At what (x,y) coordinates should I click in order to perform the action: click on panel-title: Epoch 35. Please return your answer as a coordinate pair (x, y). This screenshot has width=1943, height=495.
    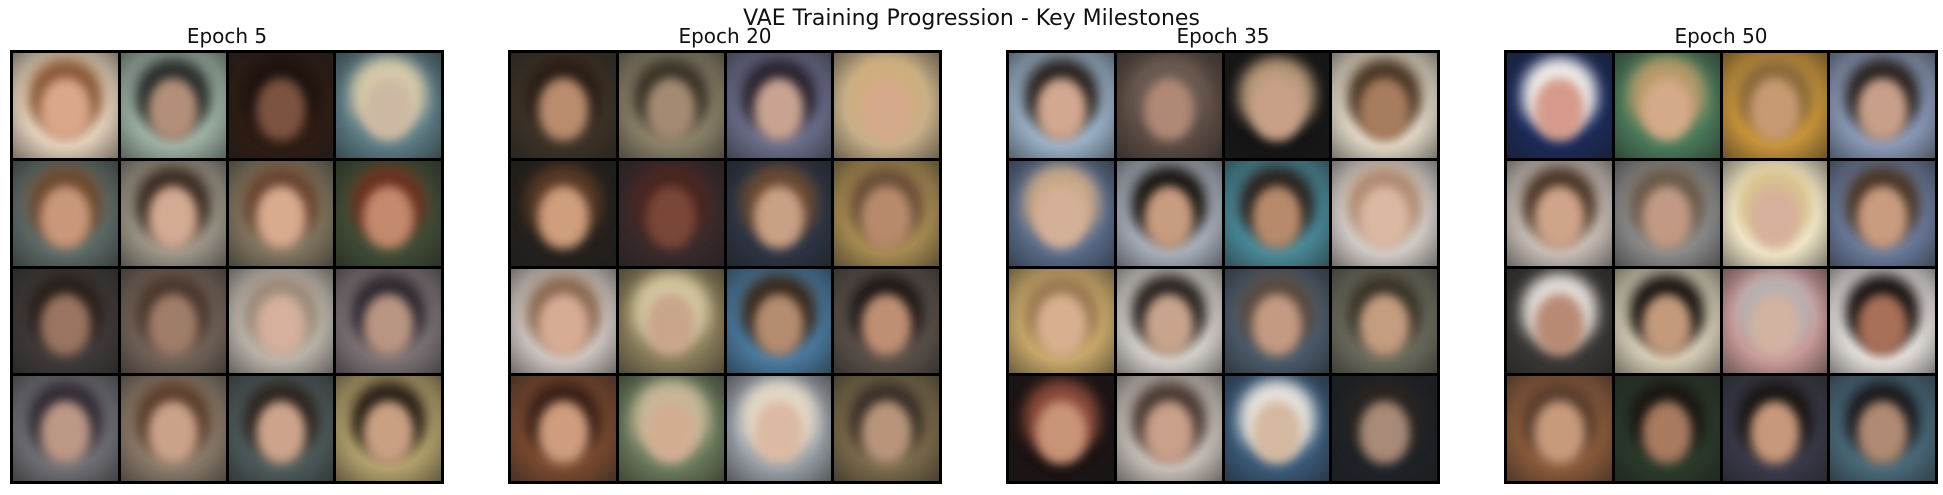
    Looking at the image, I should click on (1223, 36).